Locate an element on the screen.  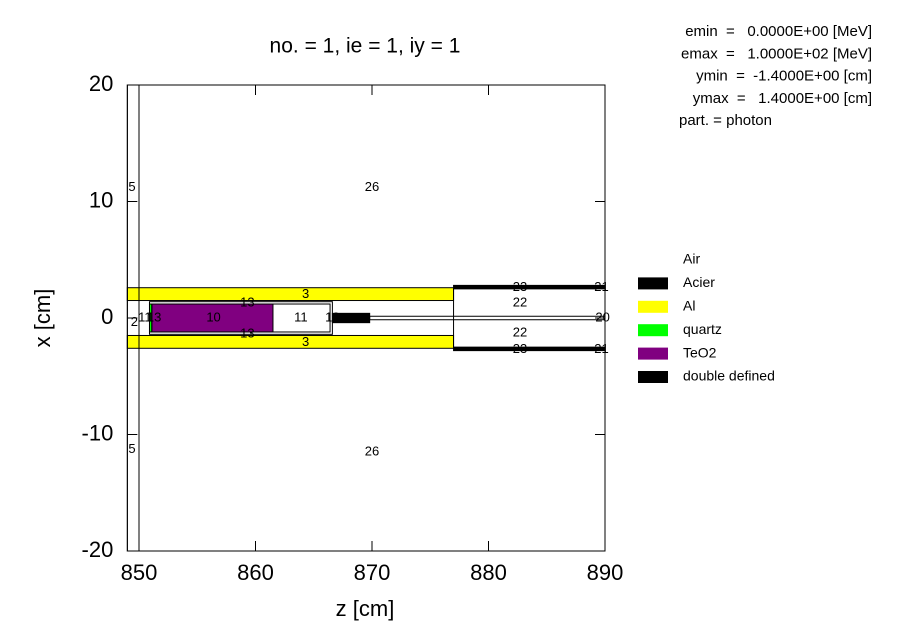
x-axis-label: z [cm] is located at coordinates (365, 608).